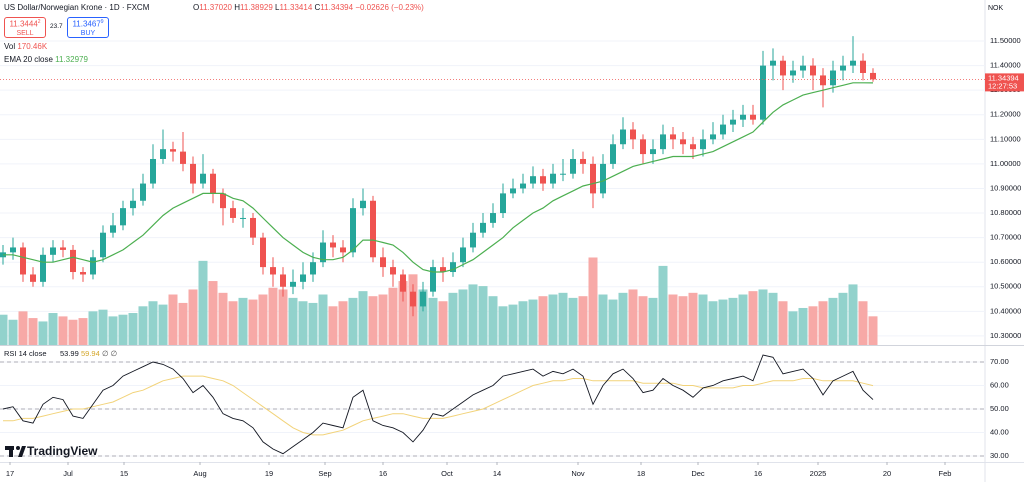 The width and height of the screenshot is (1024, 482). Describe the element at coordinates (216, 7) in the screenshot. I see `legend-value: 11.37020` at that location.